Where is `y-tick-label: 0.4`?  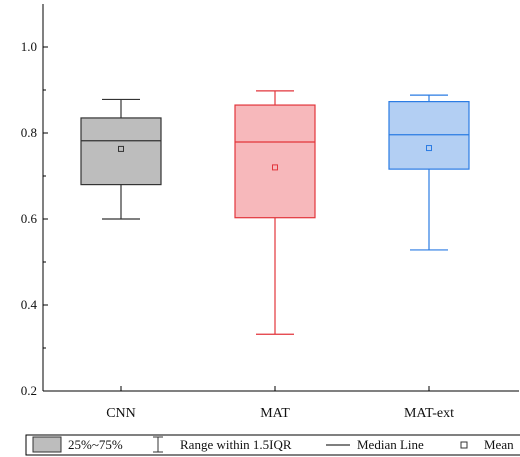 y-tick-label: 0.4 is located at coordinates (29, 304).